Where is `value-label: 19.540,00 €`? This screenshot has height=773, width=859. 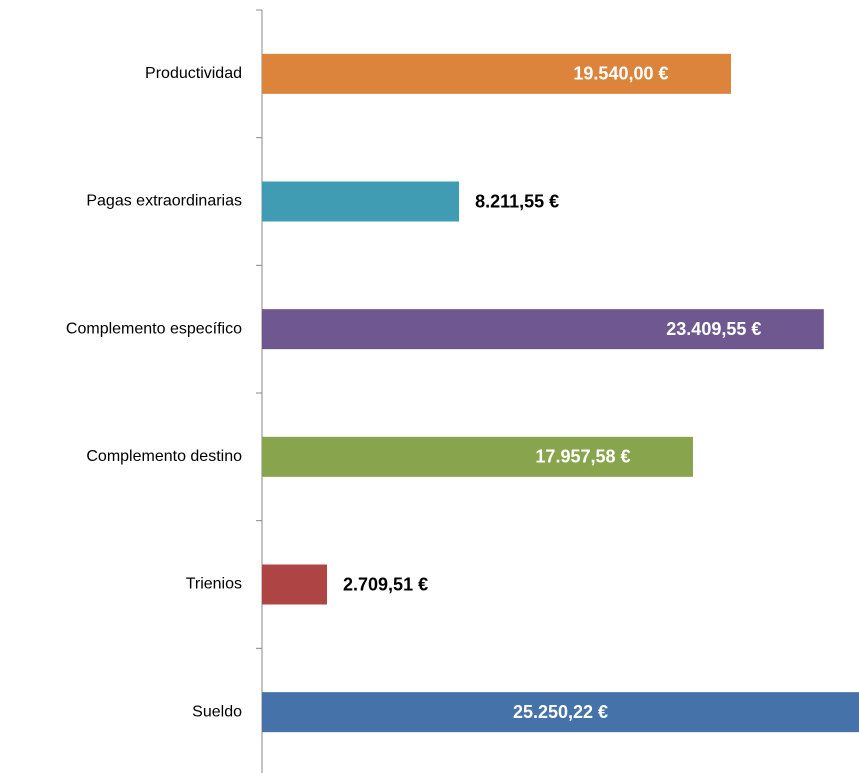 value-label: 19.540,00 € is located at coordinates (620, 74).